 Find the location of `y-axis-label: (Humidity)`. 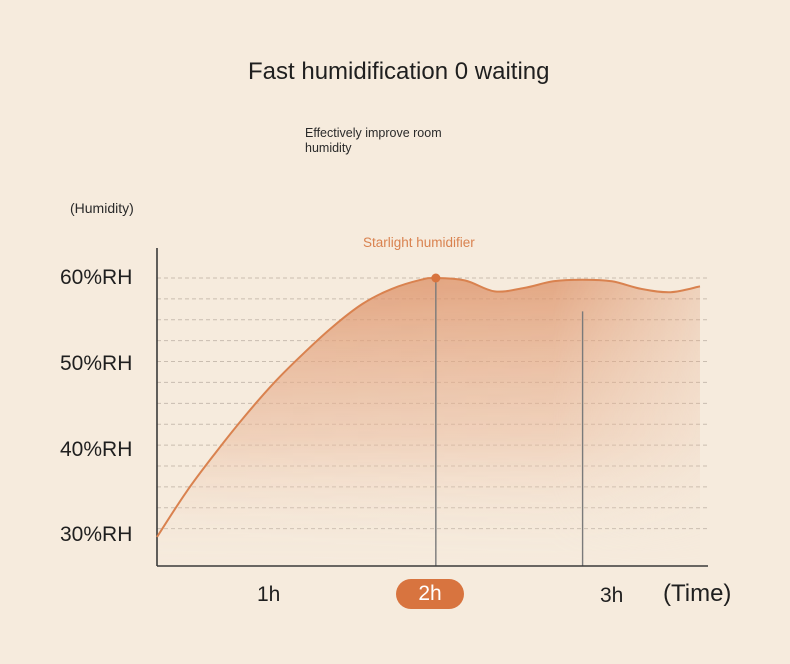

y-axis-label: (Humidity) is located at coordinates (102, 208).